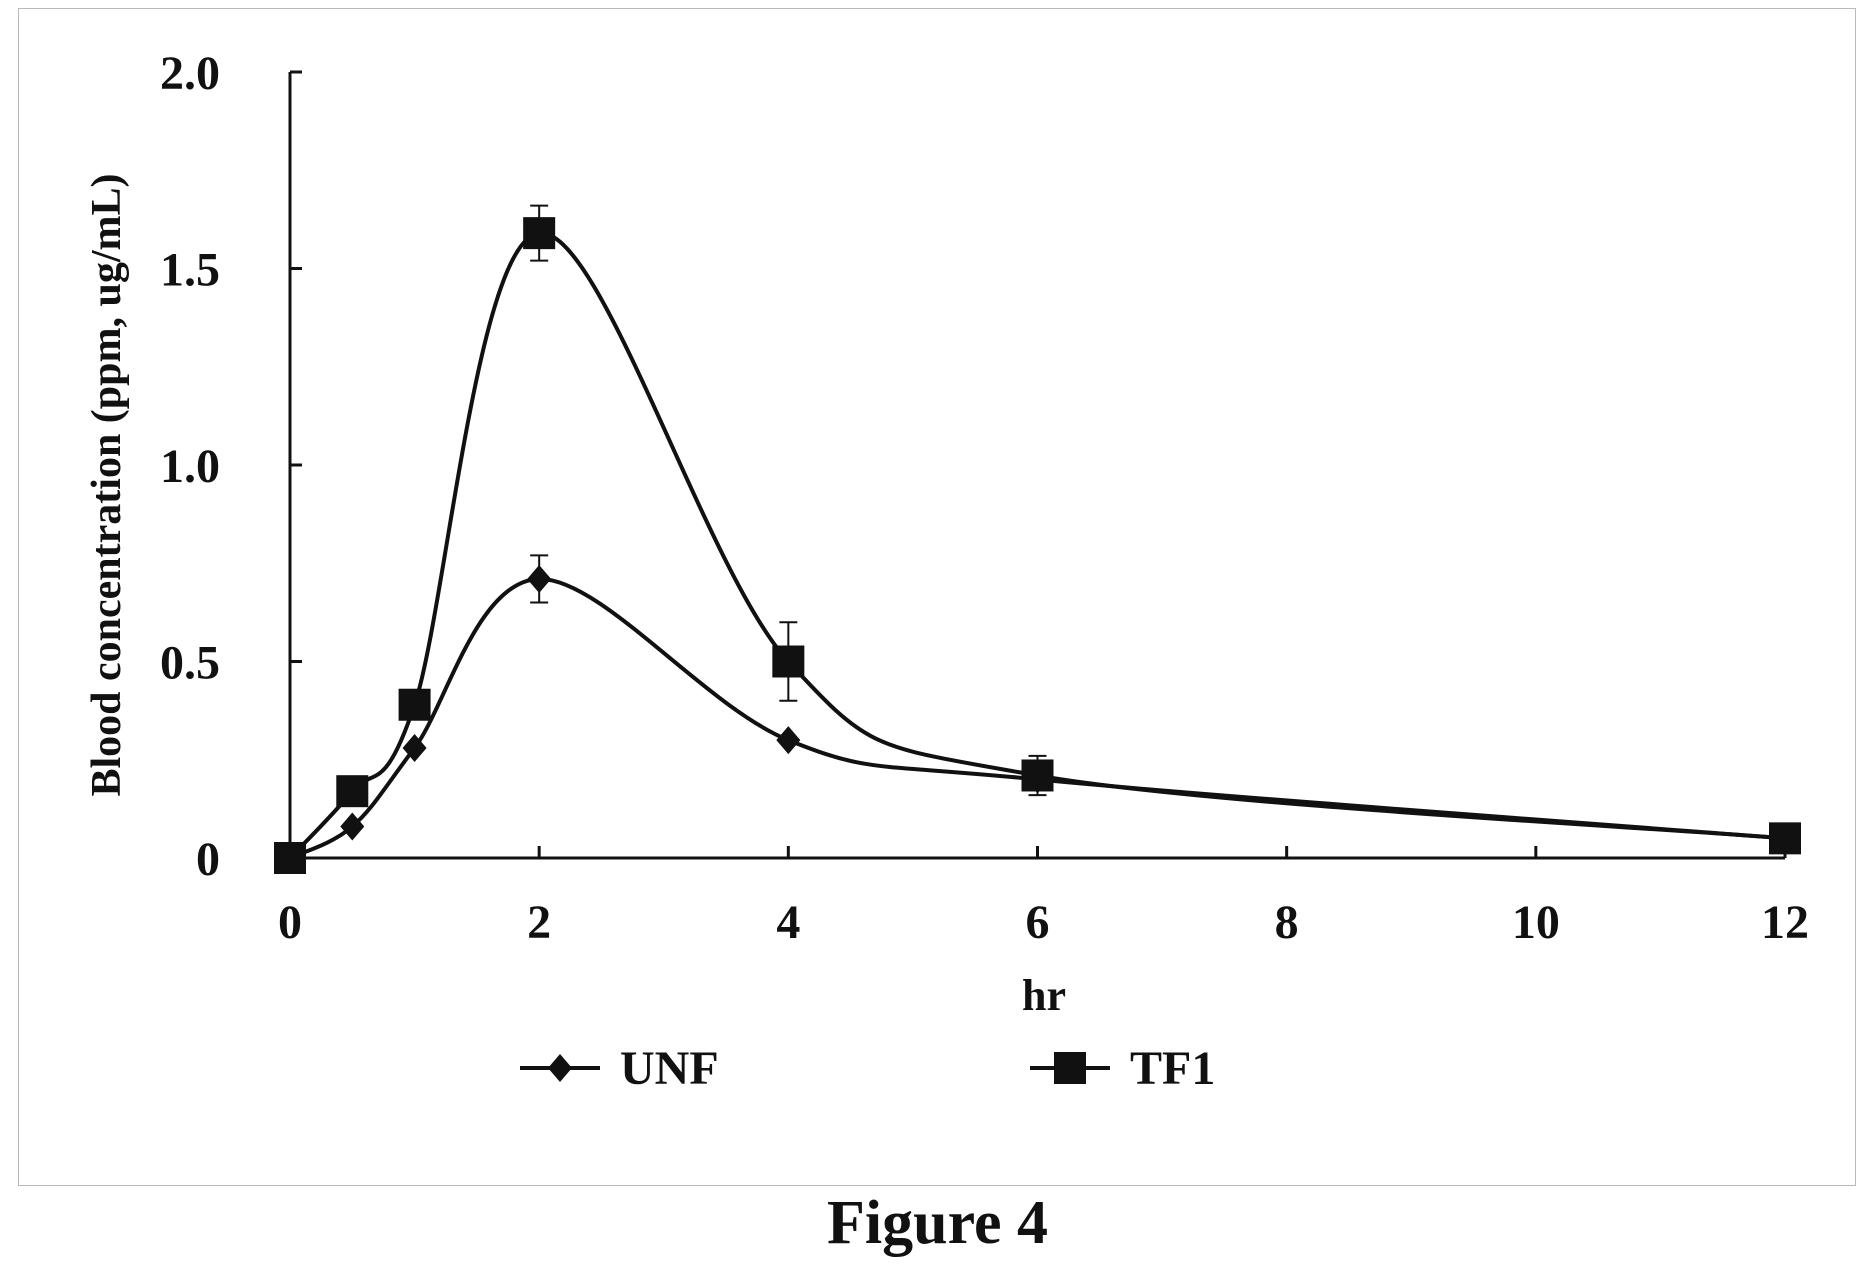 This screenshot has width=1875, height=1272. I want to click on y-axis-label: Blood concentration (ppm, ug/mL), so click(107, 484).